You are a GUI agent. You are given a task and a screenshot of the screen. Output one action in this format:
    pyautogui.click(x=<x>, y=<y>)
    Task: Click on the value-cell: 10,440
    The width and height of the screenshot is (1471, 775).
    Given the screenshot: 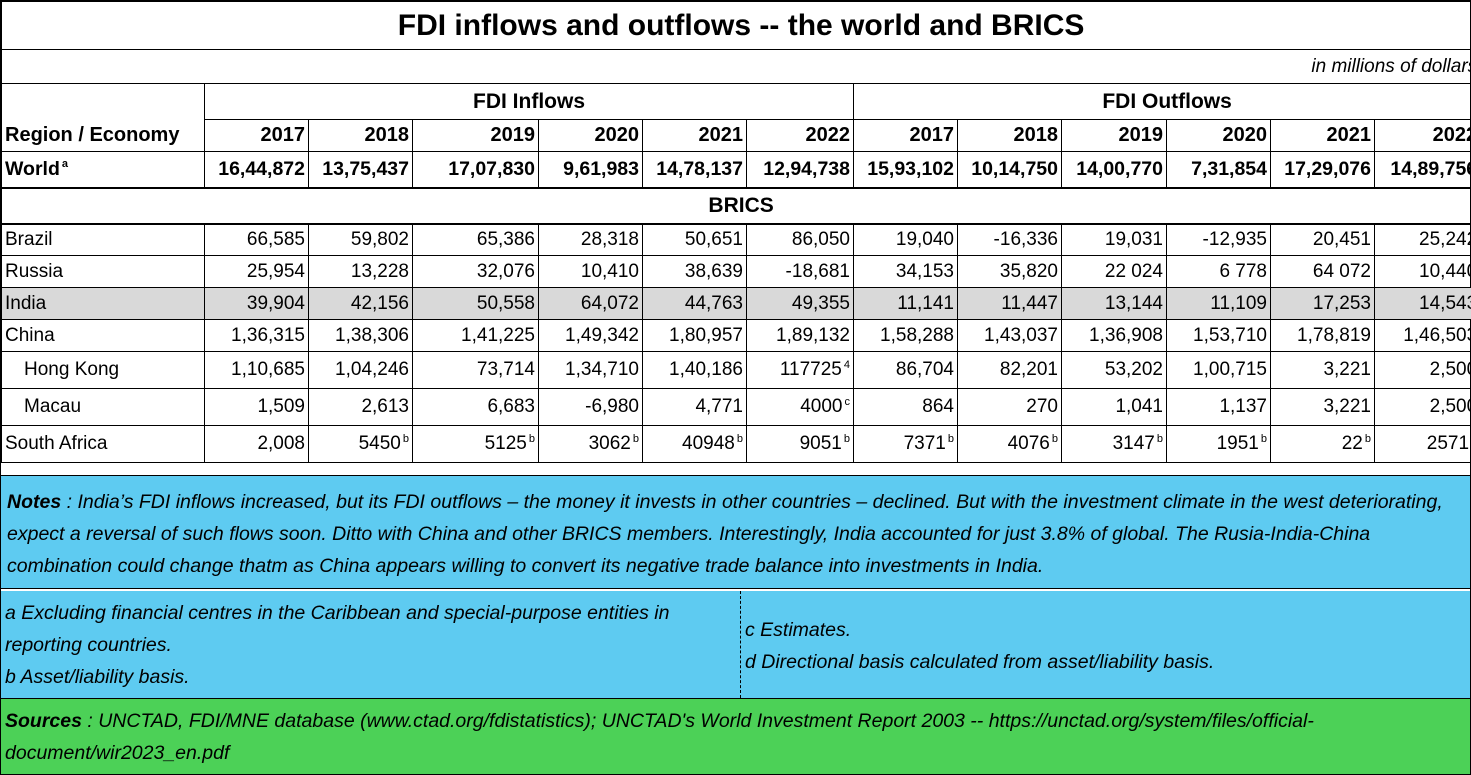 What is the action you would take?
    pyautogui.click(x=1422, y=271)
    